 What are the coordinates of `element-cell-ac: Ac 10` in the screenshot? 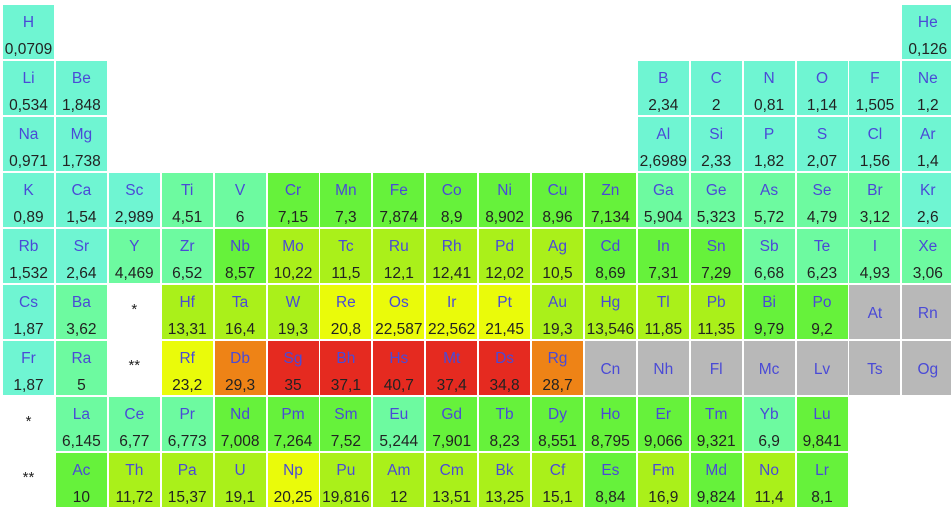 It's located at (81, 480).